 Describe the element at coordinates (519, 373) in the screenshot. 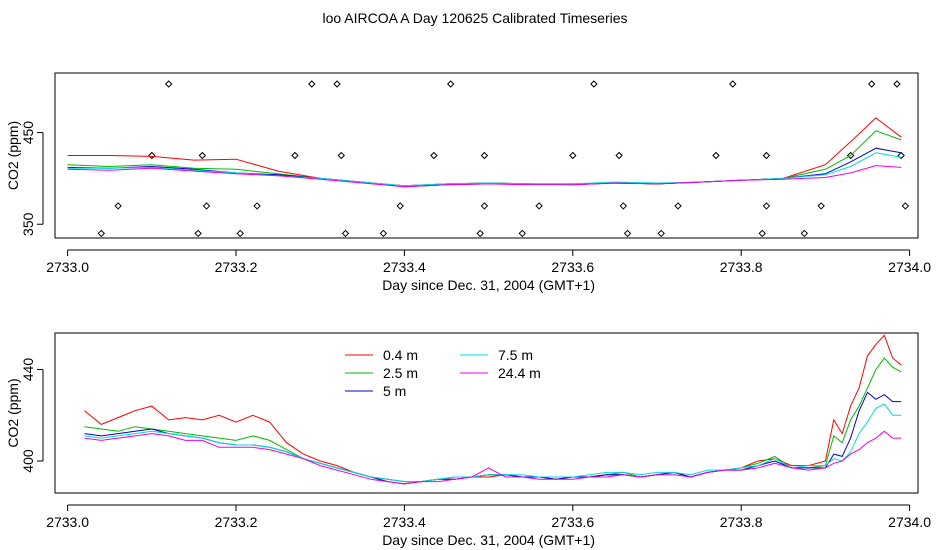

I see `legend-label: 24.4 m` at that location.